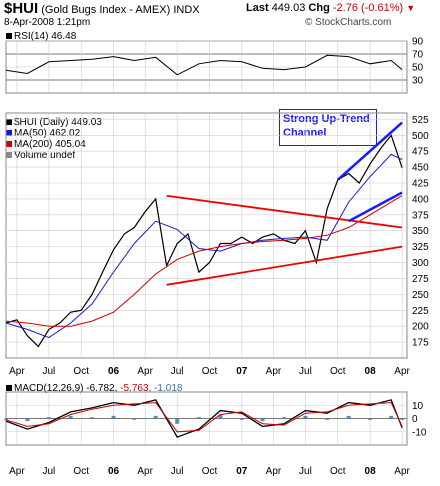 The height and width of the screenshot is (486, 440). Describe the element at coordinates (43, 133) in the screenshot. I see `legend-ma50: MA(50) 462.02` at that location.